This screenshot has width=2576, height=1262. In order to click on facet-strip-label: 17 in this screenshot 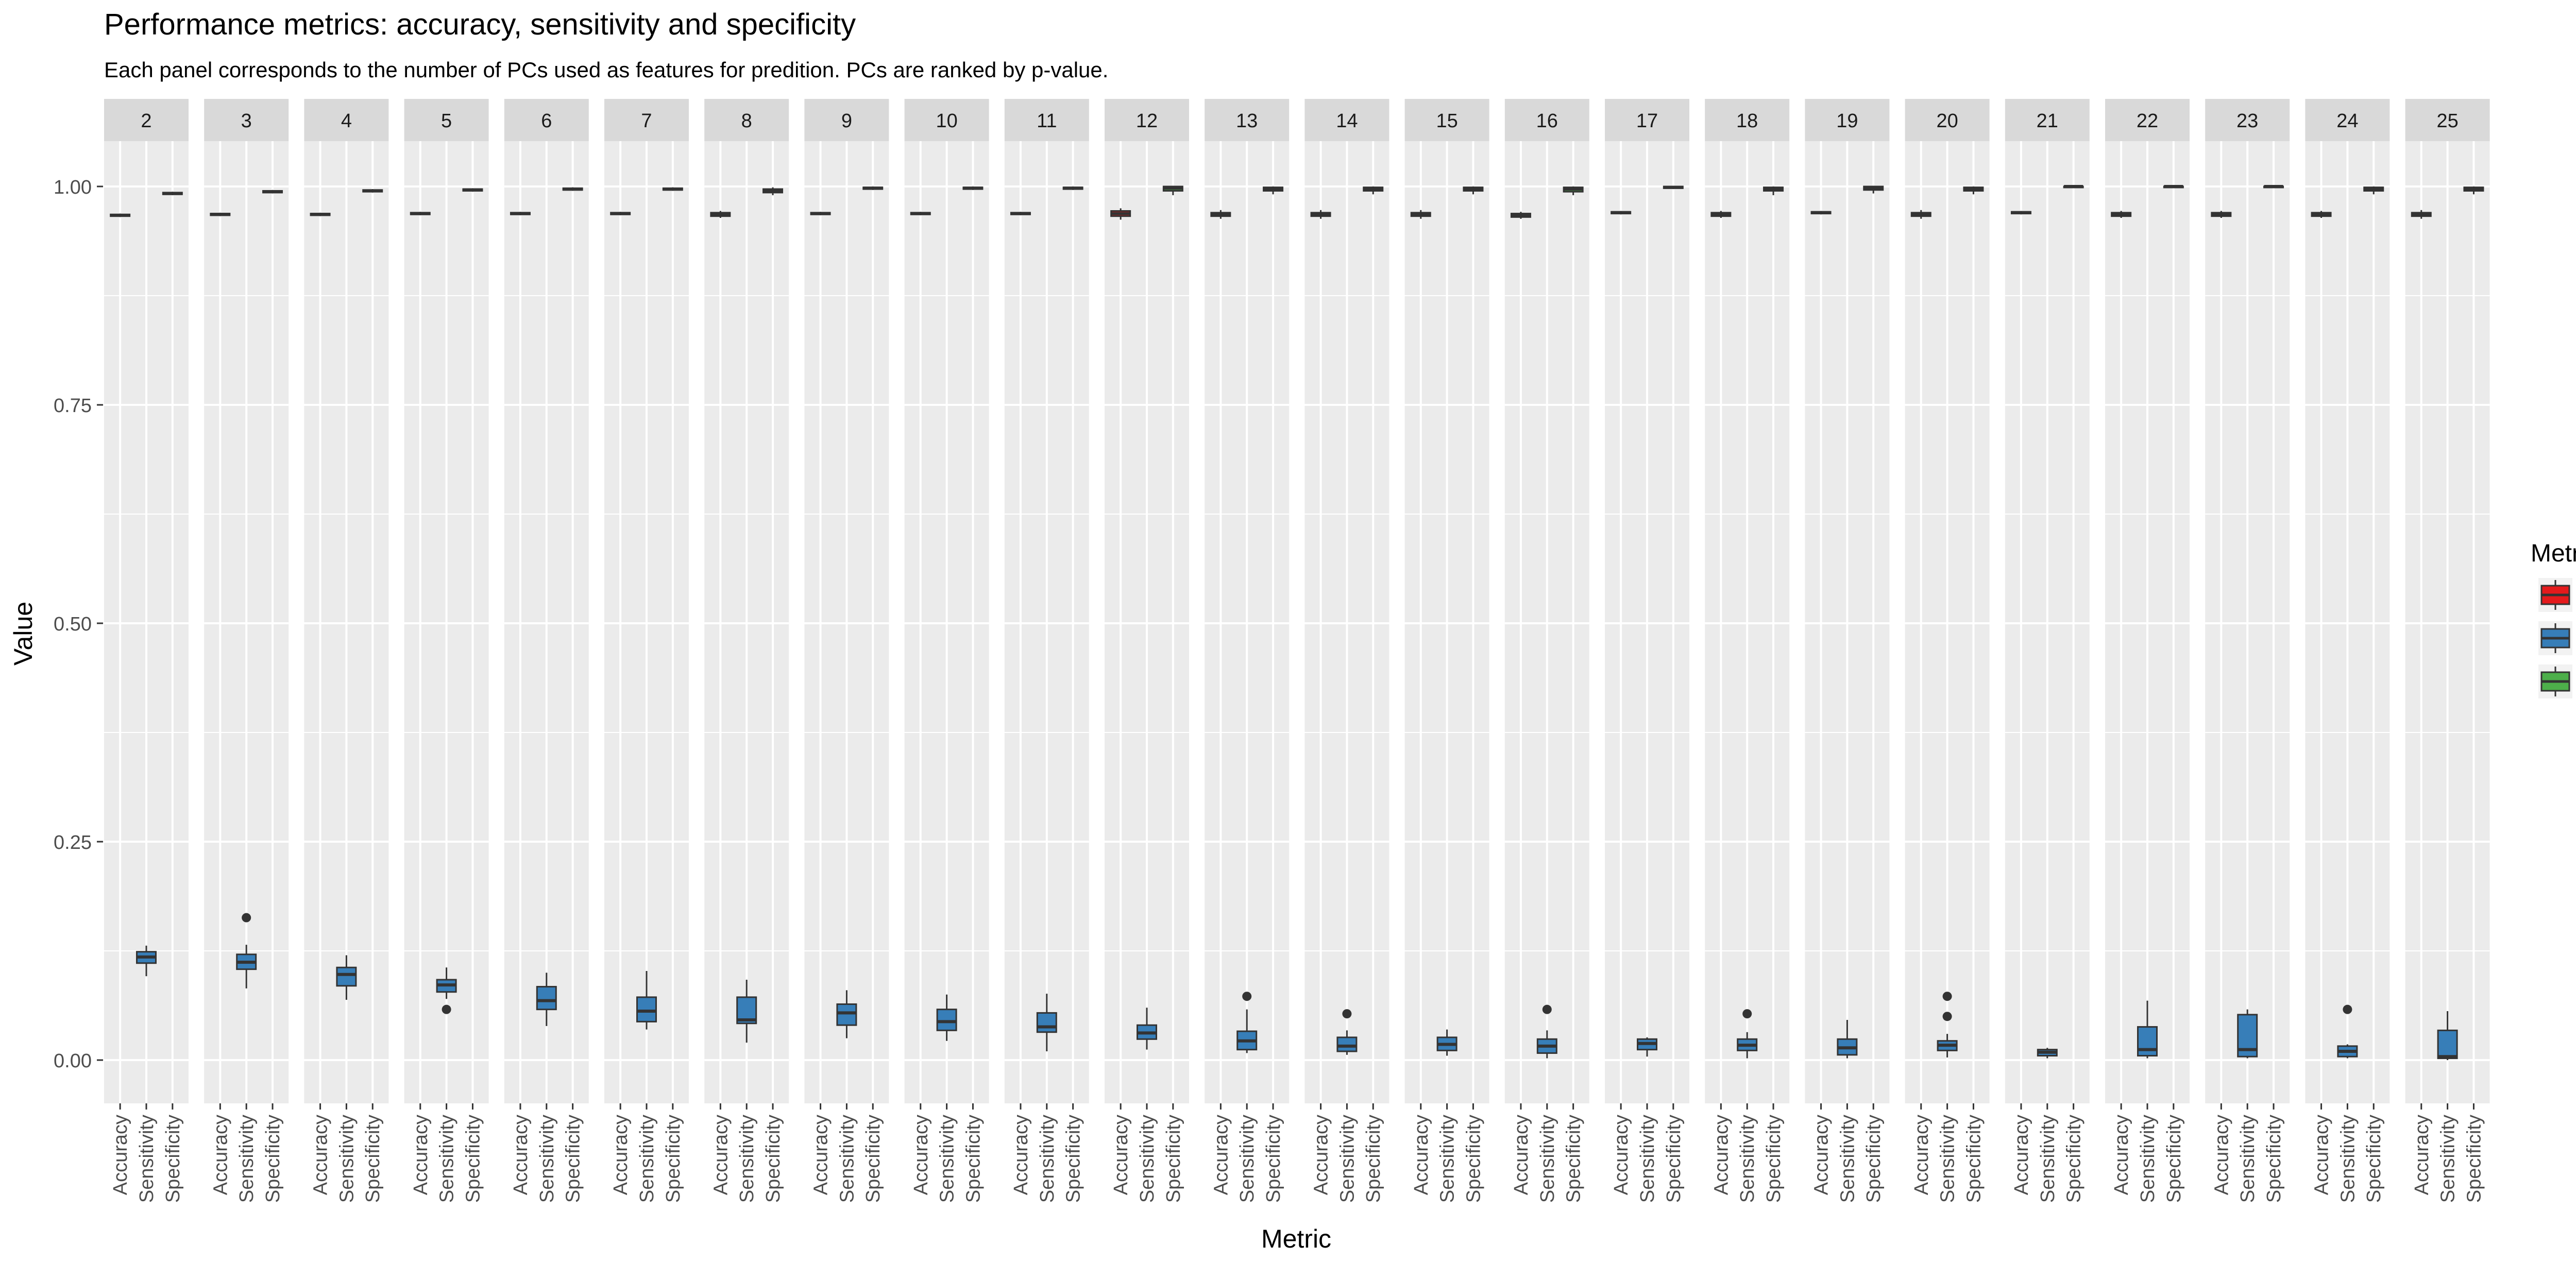, I will do `click(1647, 121)`.